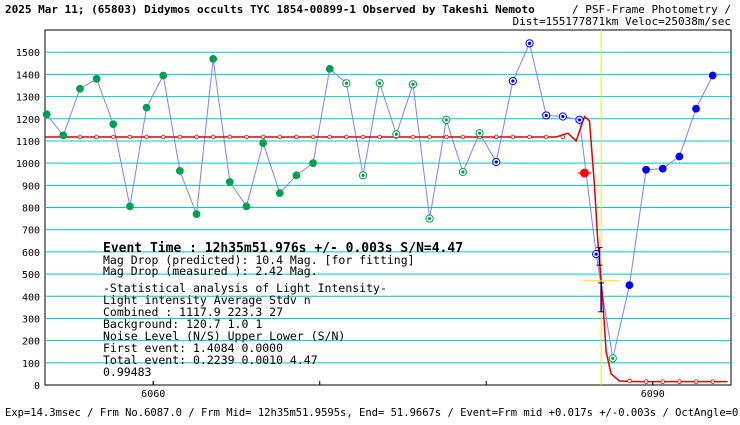 The width and height of the screenshot is (740, 425). I want to click on y-tick-label: 1500, so click(28, 53).